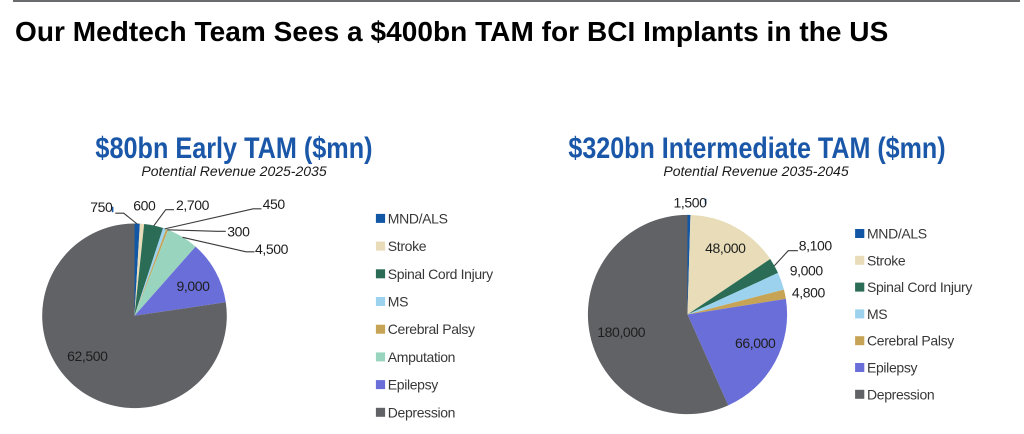 This screenshot has width=1024, height=434. What do you see at coordinates (755, 343) in the screenshot?
I see `svg-text: 66,000` at bounding box center [755, 343].